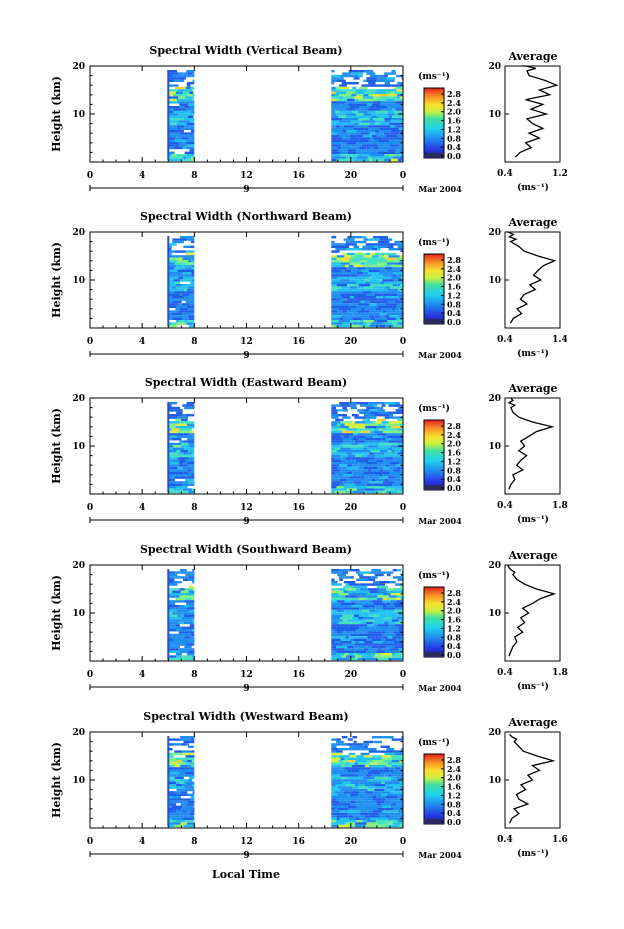  Describe the element at coordinates (560, 340) in the screenshot. I see `average-x-tick-label: 1.4` at that location.